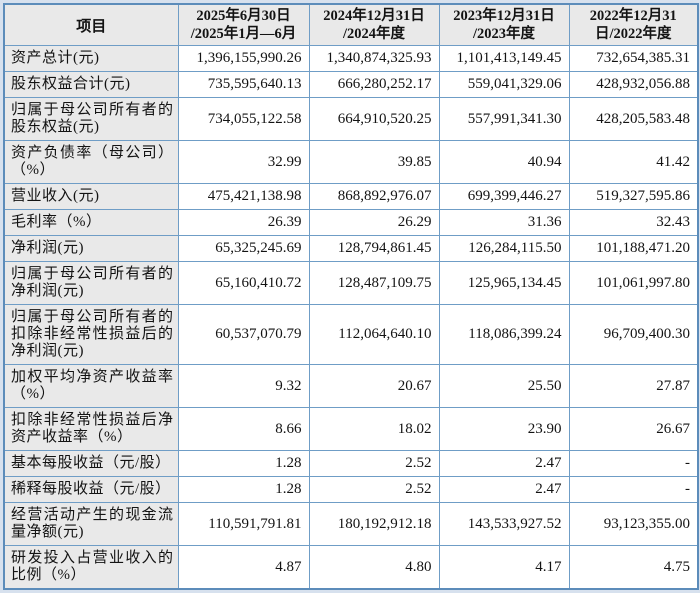 The height and width of the screenshot is (593, 700). I want to click on item-label-cell: 股东权益合计(元), so click(91, 84).